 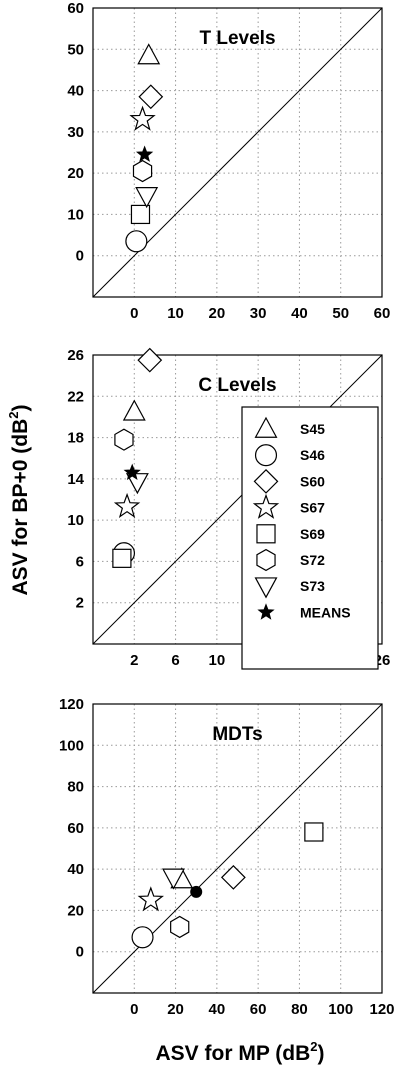 What do you see at coordinates (175, 660) in the screenshot?
I see `x-tick-label: 6` at bounding box center [175, 660].